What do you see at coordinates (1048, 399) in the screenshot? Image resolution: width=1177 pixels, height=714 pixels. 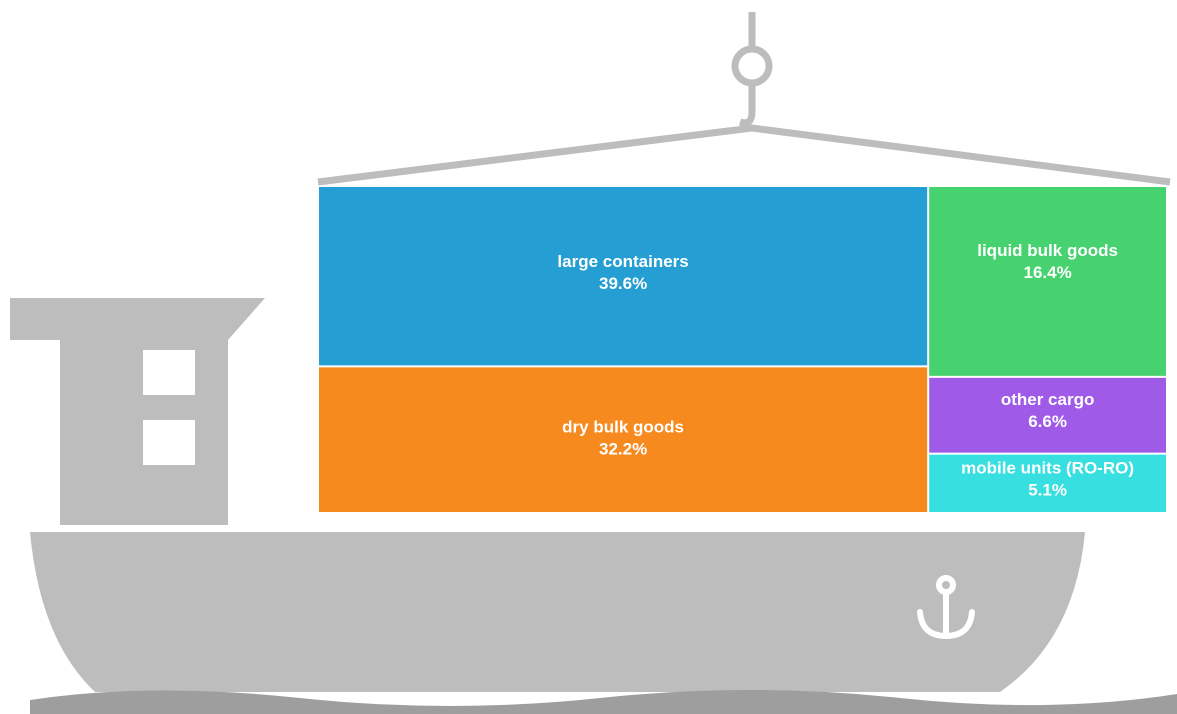 I see `cell-label: other cargo` at bounding box center [1048, 399].